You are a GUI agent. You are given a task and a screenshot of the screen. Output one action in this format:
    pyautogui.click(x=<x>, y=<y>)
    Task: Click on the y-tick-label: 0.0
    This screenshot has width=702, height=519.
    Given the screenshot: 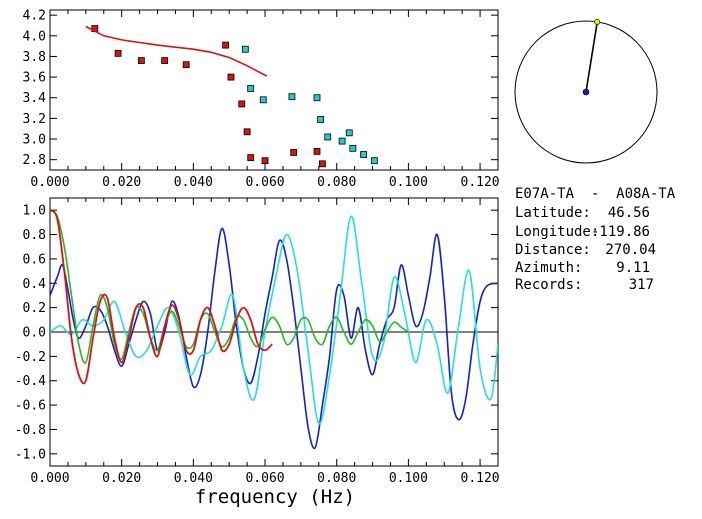 What is the action you would take?
    pyautogui.click(x=34, y=333)
    